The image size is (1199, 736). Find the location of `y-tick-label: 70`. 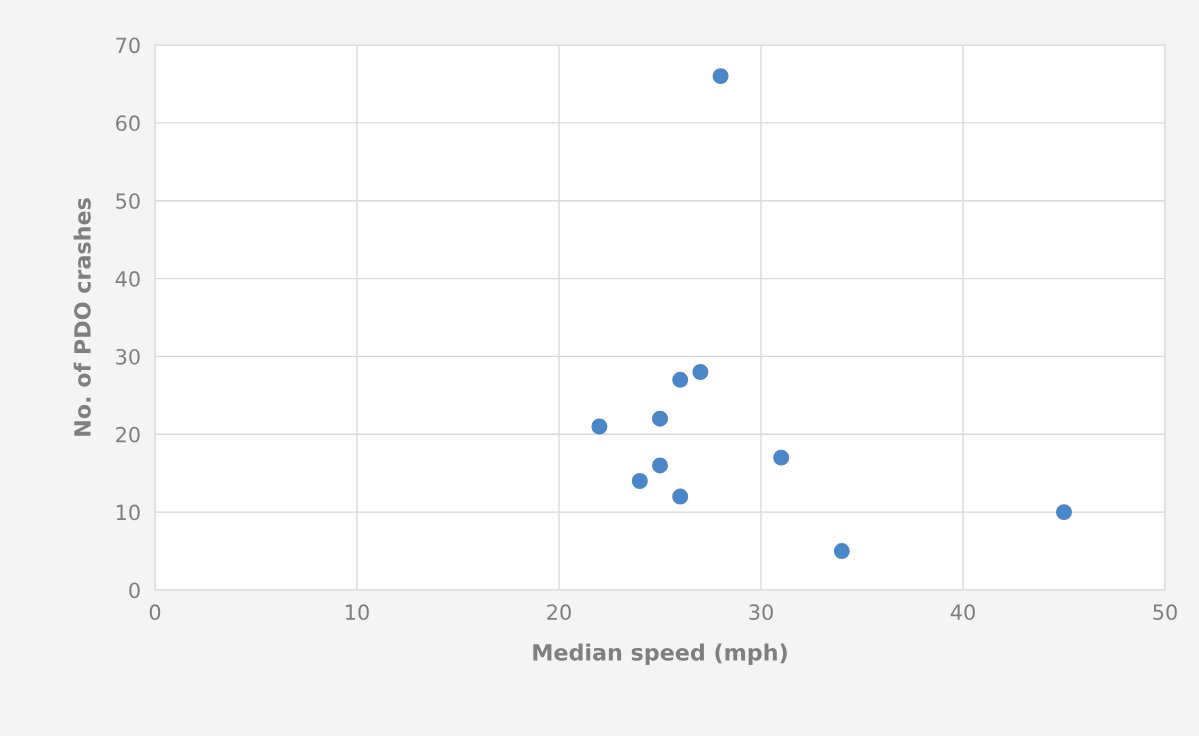

y-tick-label: 70 is located at coordinates (128, 45).